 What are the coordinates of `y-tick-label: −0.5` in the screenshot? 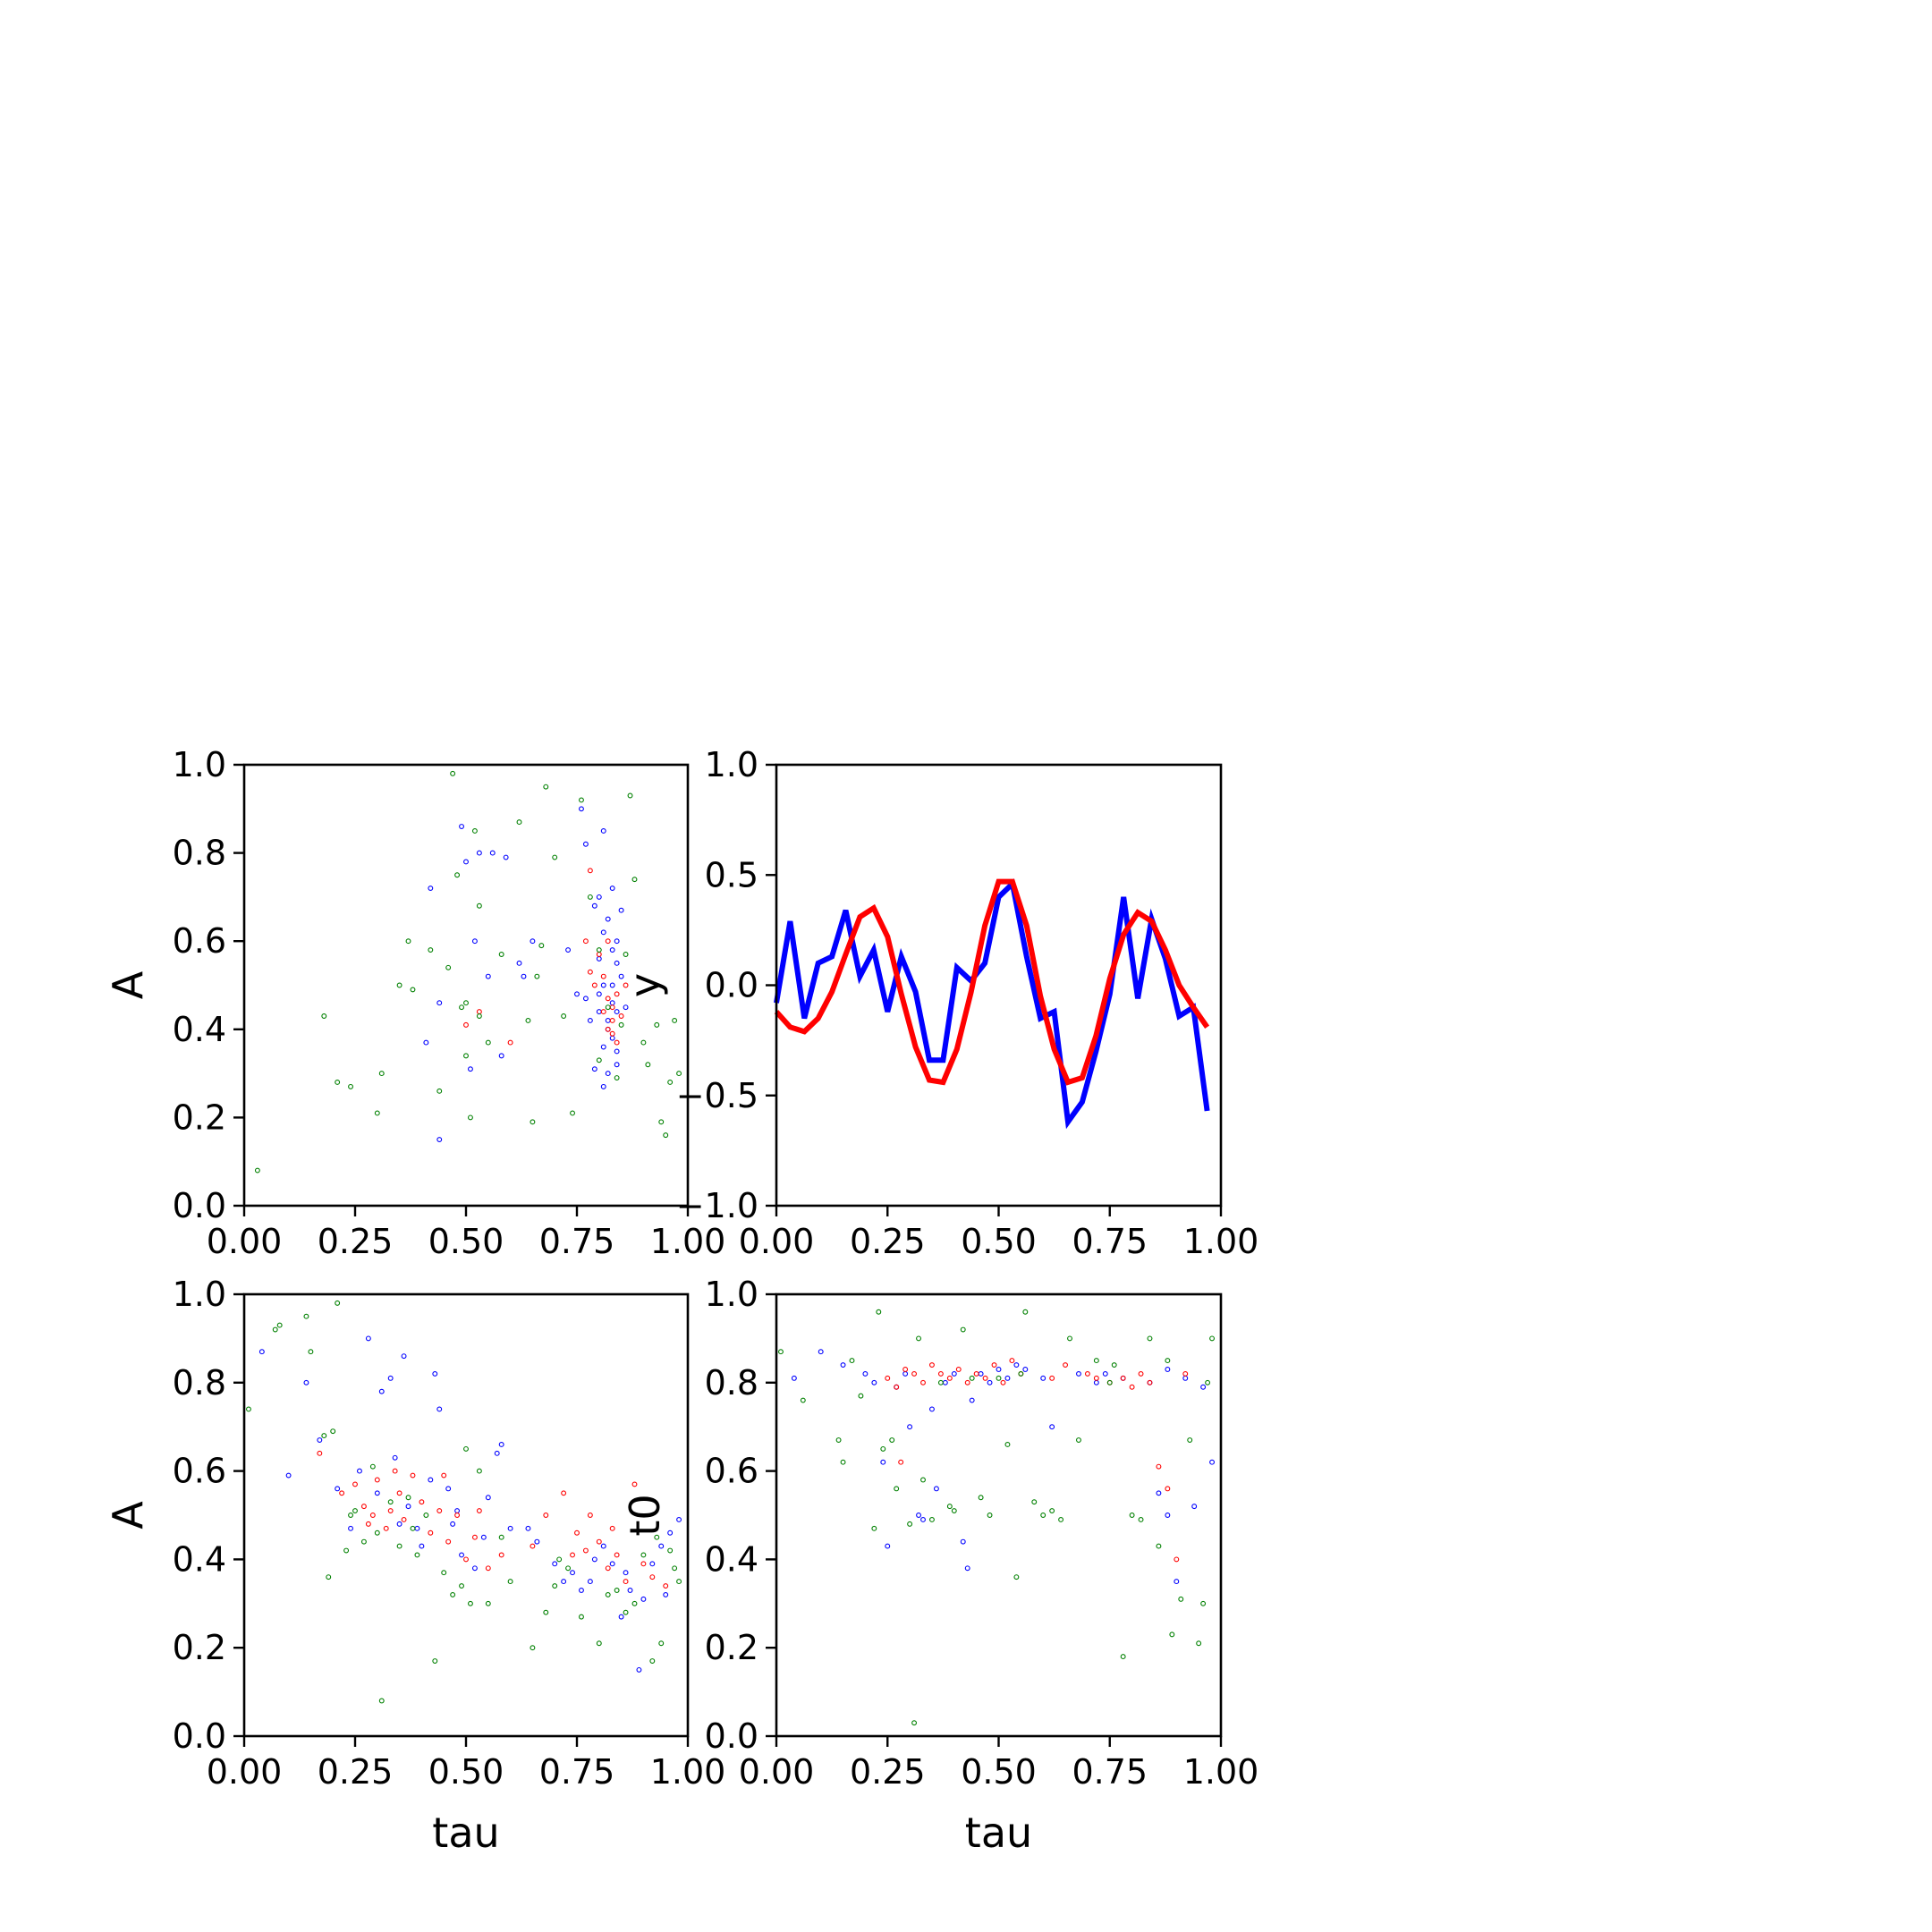 It's located at (717, 1095).